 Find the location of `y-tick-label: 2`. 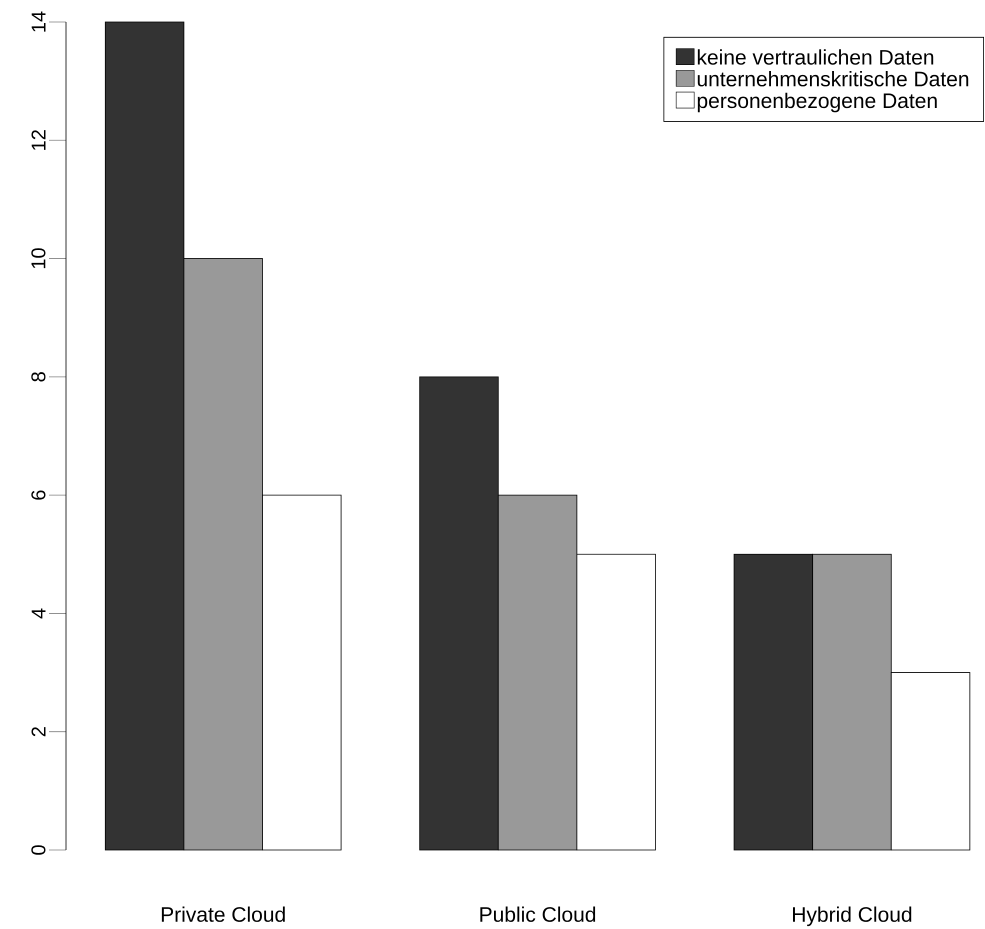

y-tick-label: 2 is located at coordinates (39, 731).